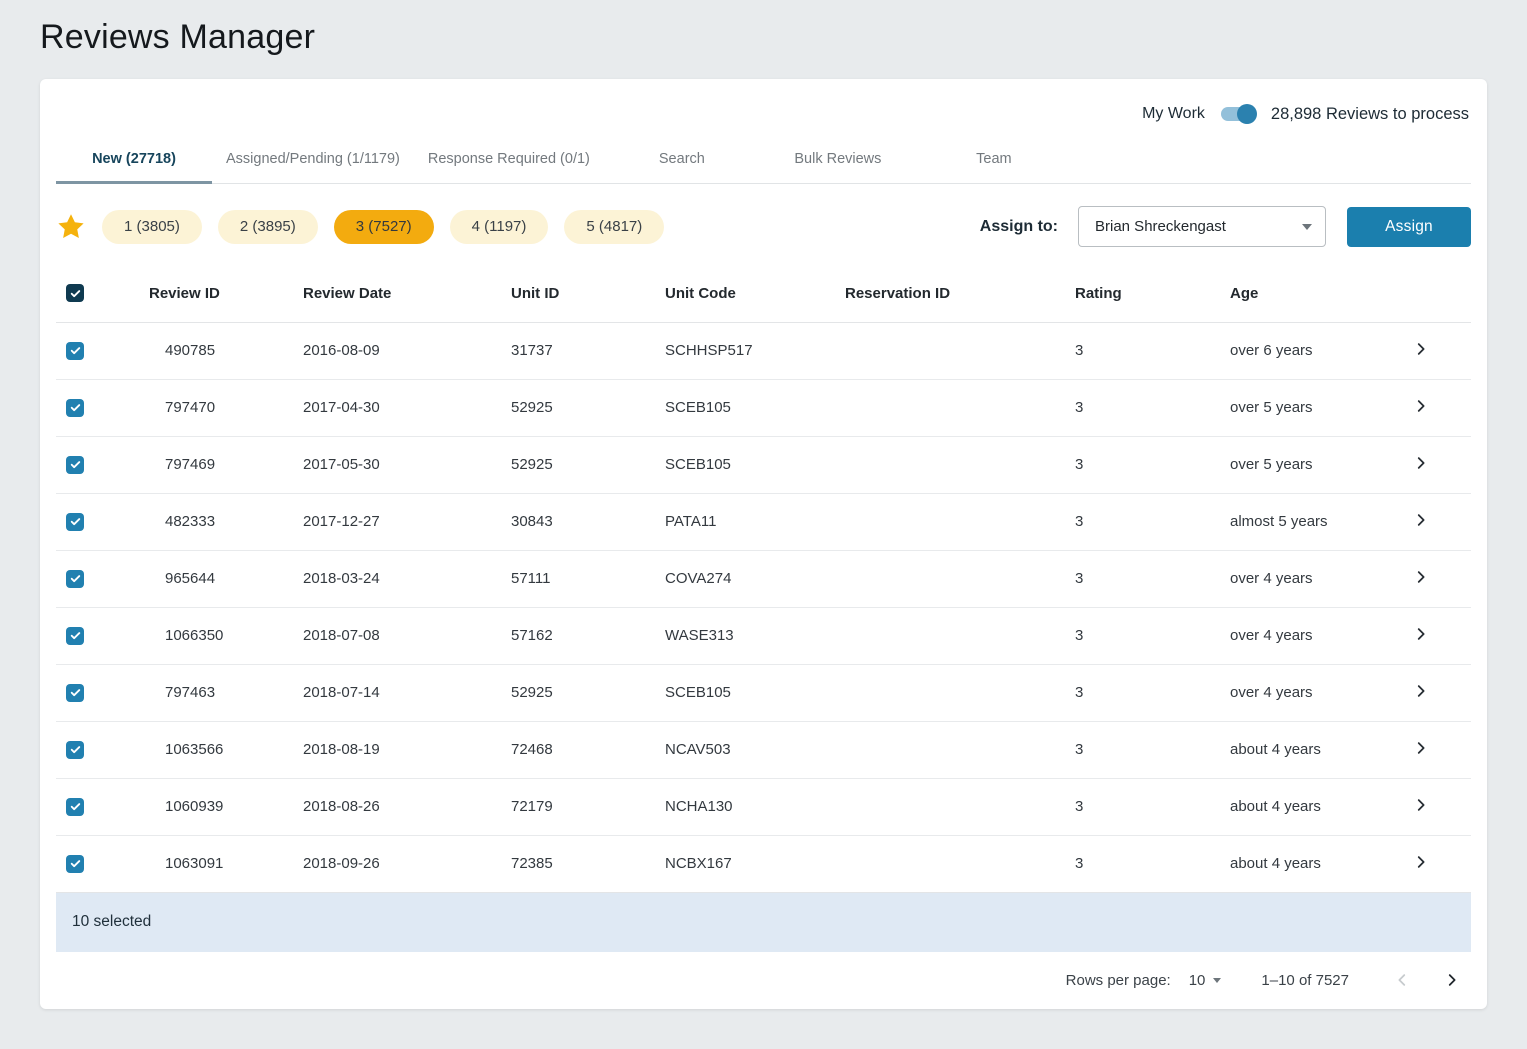 The width and height of the screenshot is (1527, 1049). What do you see at coordinates (755, 750) in the screenshot?
I see `cell-unit-code: NCAV503` at bounding box center [755, 750].